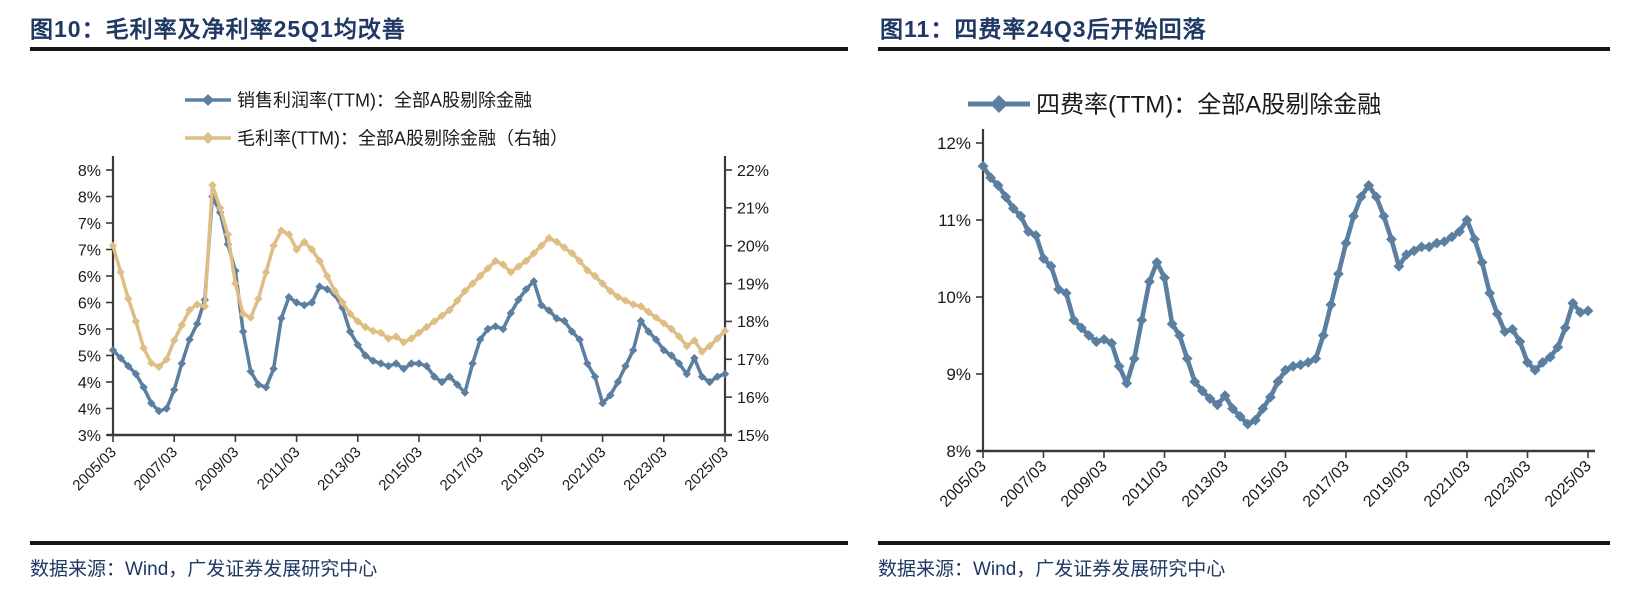  Describe the element at coordinates (1244, 49) in the screenshot. I see `figure-11-title-rule` at that location.